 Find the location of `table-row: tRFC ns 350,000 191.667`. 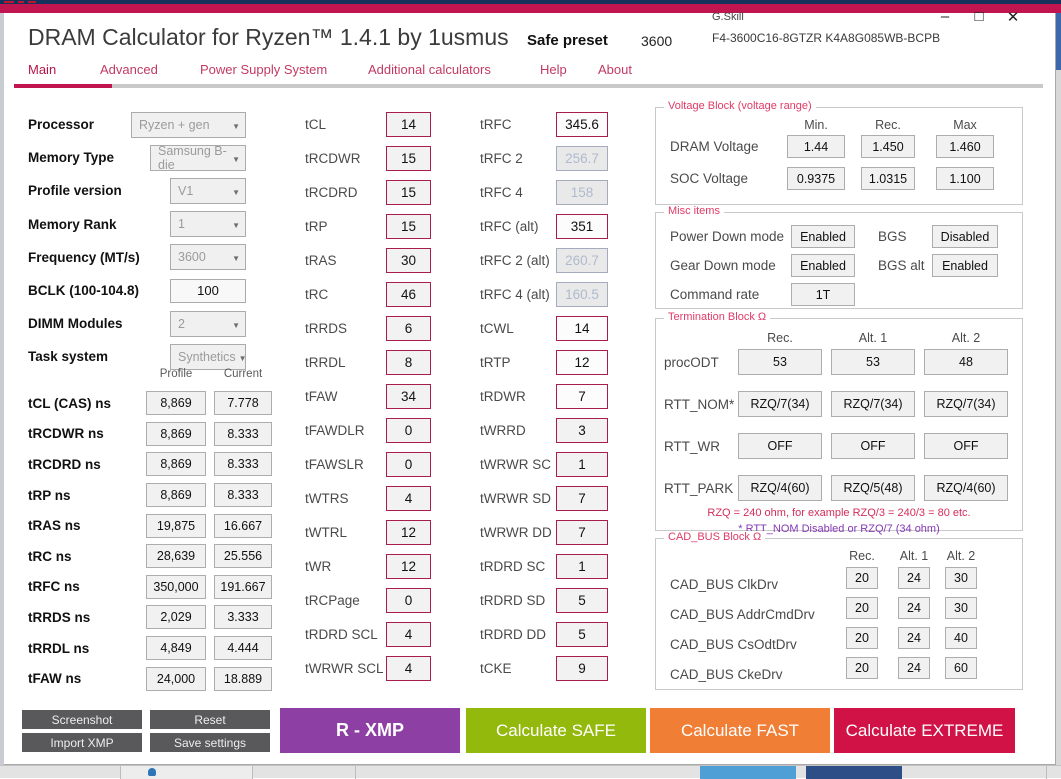

table-row: tRFC ns 350,000 191.667 is located at coordinates (150, 587).